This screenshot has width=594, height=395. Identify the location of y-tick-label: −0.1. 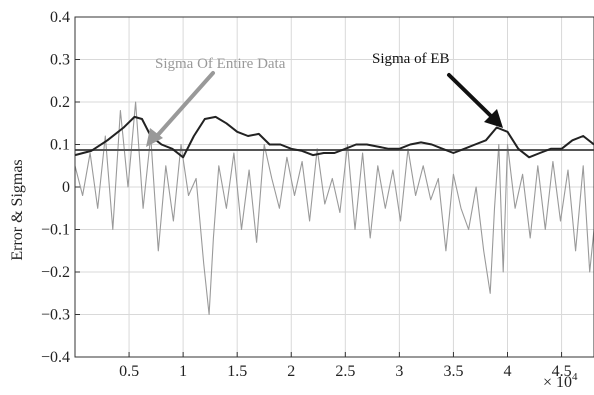
(55, 230).